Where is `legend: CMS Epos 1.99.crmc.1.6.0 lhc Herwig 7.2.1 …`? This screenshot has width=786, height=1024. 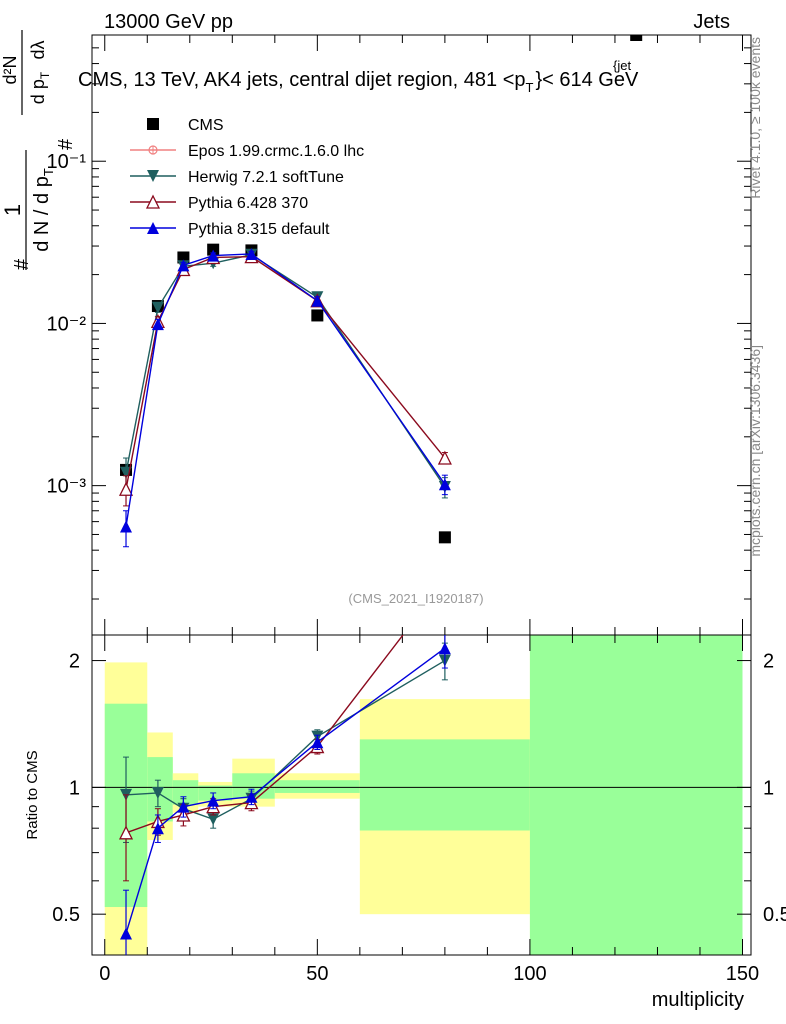 legend: CMS Epos 1.99.crmc.1.6.0 lhc Herwig 7.2.1 … is located at coordinates (247, 177).